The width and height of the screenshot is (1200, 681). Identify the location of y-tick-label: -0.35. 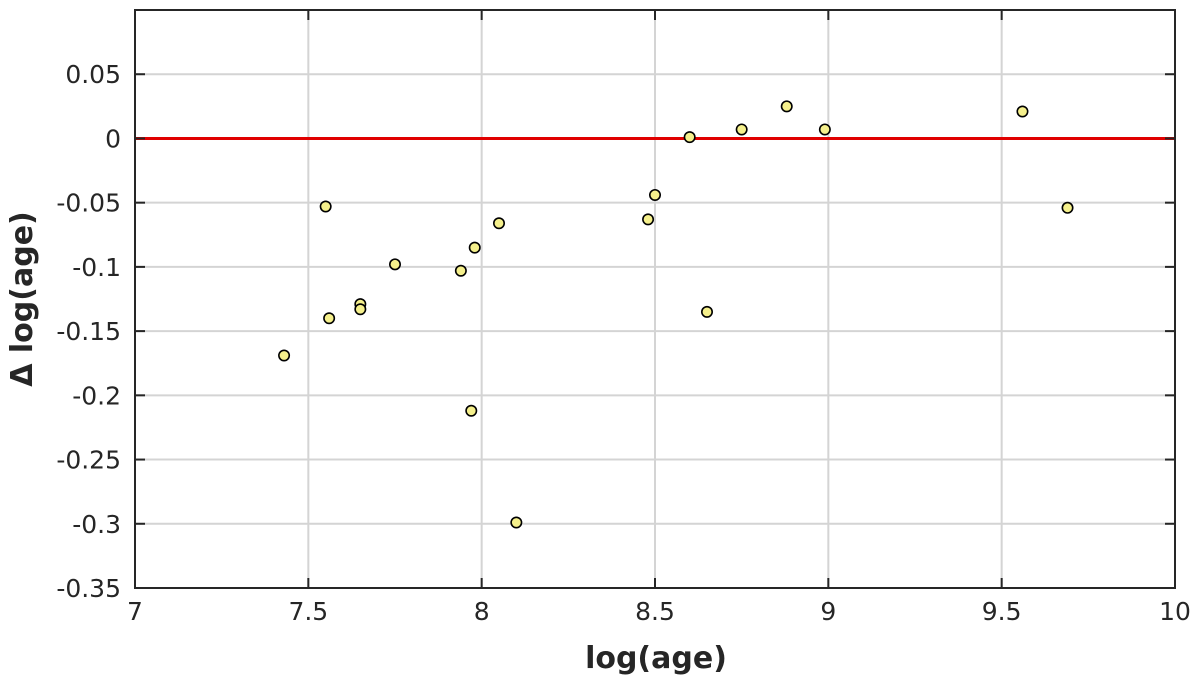
(88, 588).